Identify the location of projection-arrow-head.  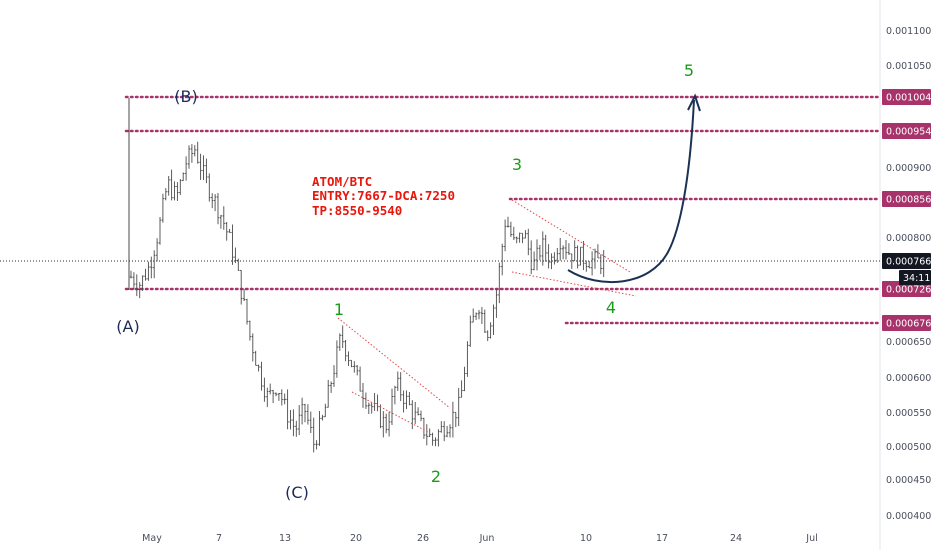
(694, 102).